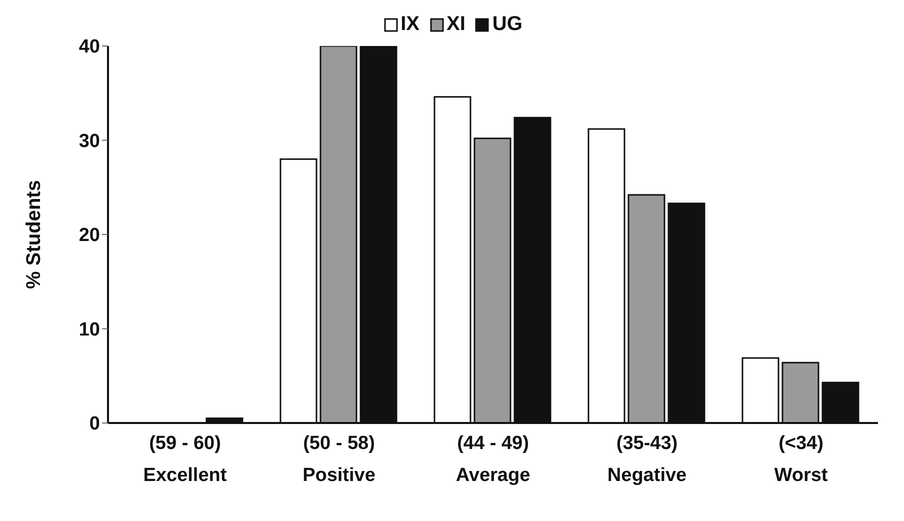 The width and height of the screenshot is (904, 521). I want to click on y-tick-label: 10, so click(89, 329).